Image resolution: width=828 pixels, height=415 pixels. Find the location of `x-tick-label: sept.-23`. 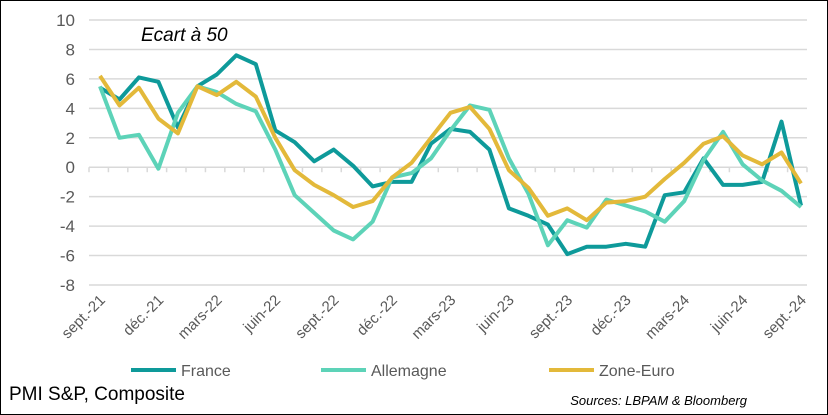

x-tick-label: sept.-23 is located at coordinates (551, 317).